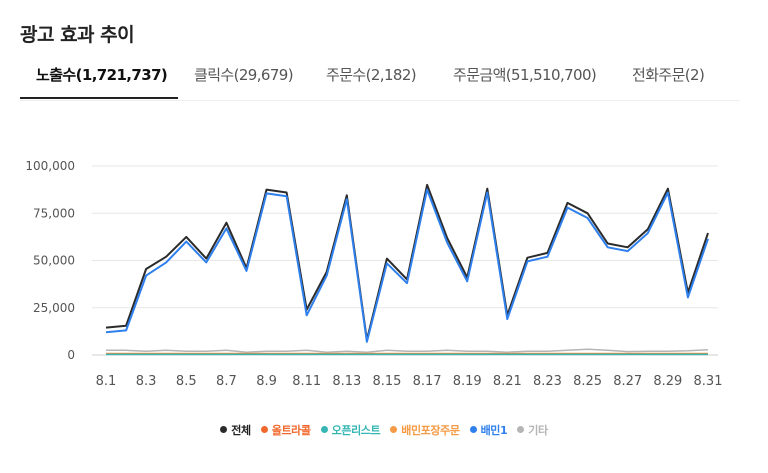  I want to click on tab-phone-orders: 전화주문(2), so click(668, 75).